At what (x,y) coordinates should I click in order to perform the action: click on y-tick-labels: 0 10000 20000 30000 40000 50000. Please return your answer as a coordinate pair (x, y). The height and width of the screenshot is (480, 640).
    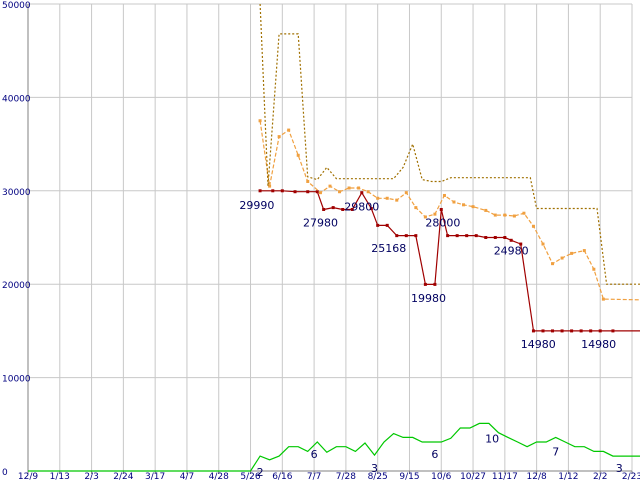
    Looking at the image, I should click on (16, 239).